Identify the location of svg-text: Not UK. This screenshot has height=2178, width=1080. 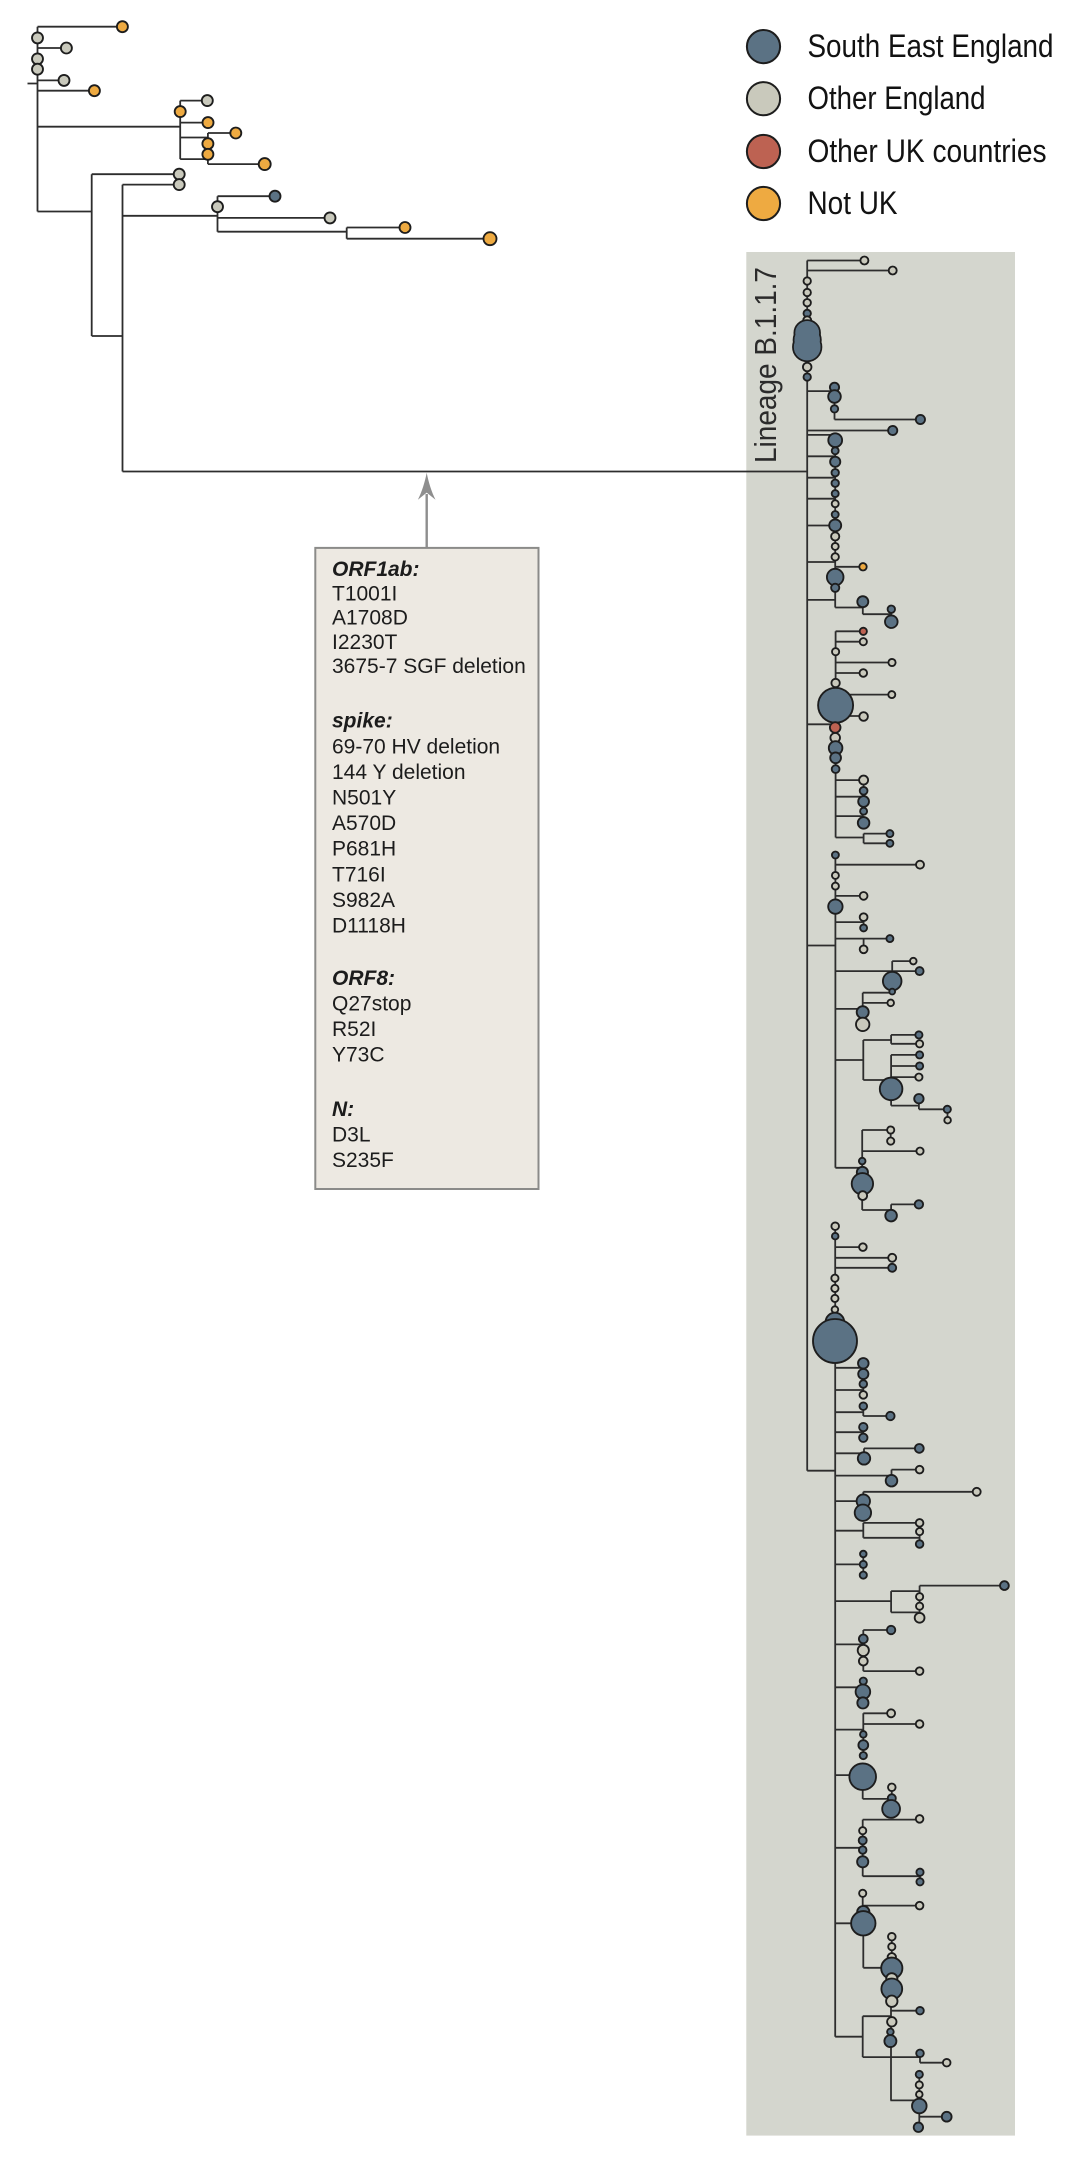
(853, 203).